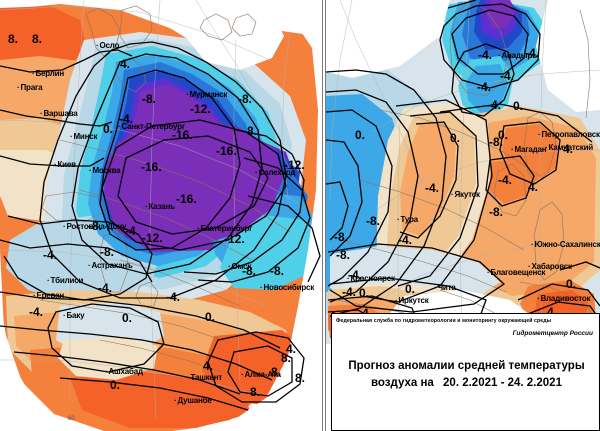 This screenshot has height=431, width=600. I want to click on fill-pale-tan-aral, so click(108, 358).